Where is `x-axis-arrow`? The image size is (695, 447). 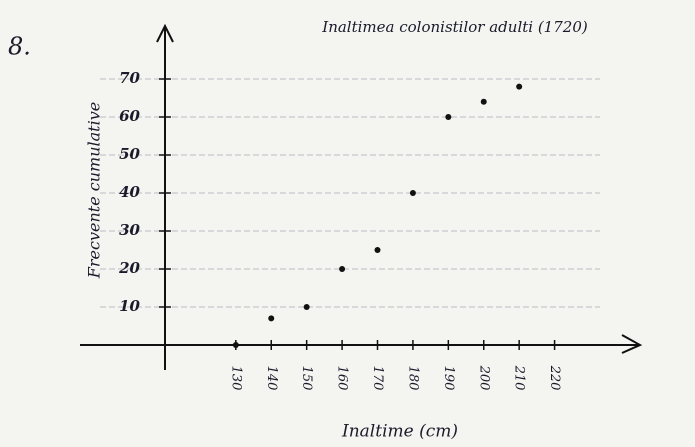 x-axis-arrow is located at coordinates (632, 344).